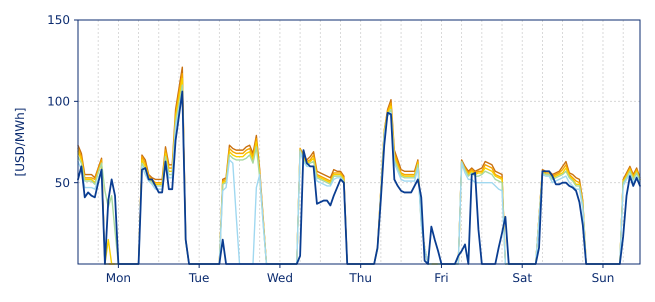  I want to click on x-tick-label: Sun, so click(603, 278).